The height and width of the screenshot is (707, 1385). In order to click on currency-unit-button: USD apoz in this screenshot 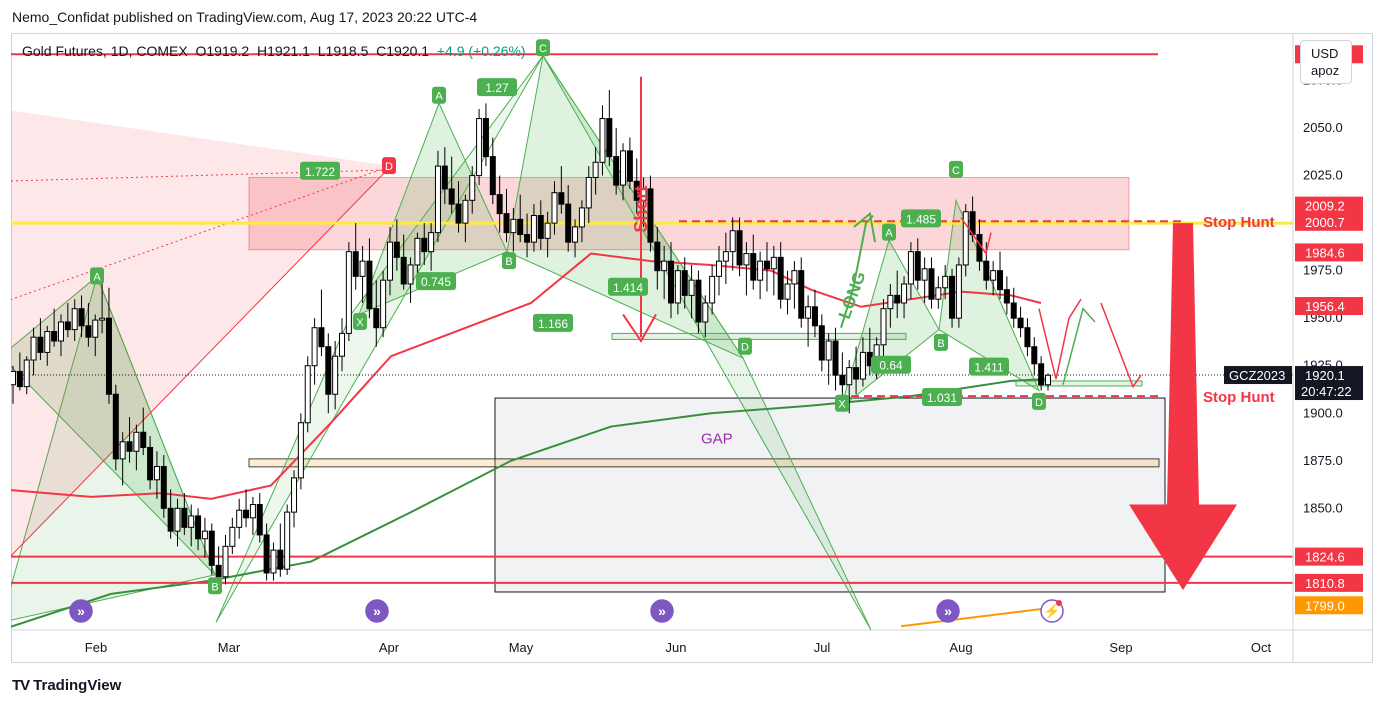, I will do `click(1326, 62)`.